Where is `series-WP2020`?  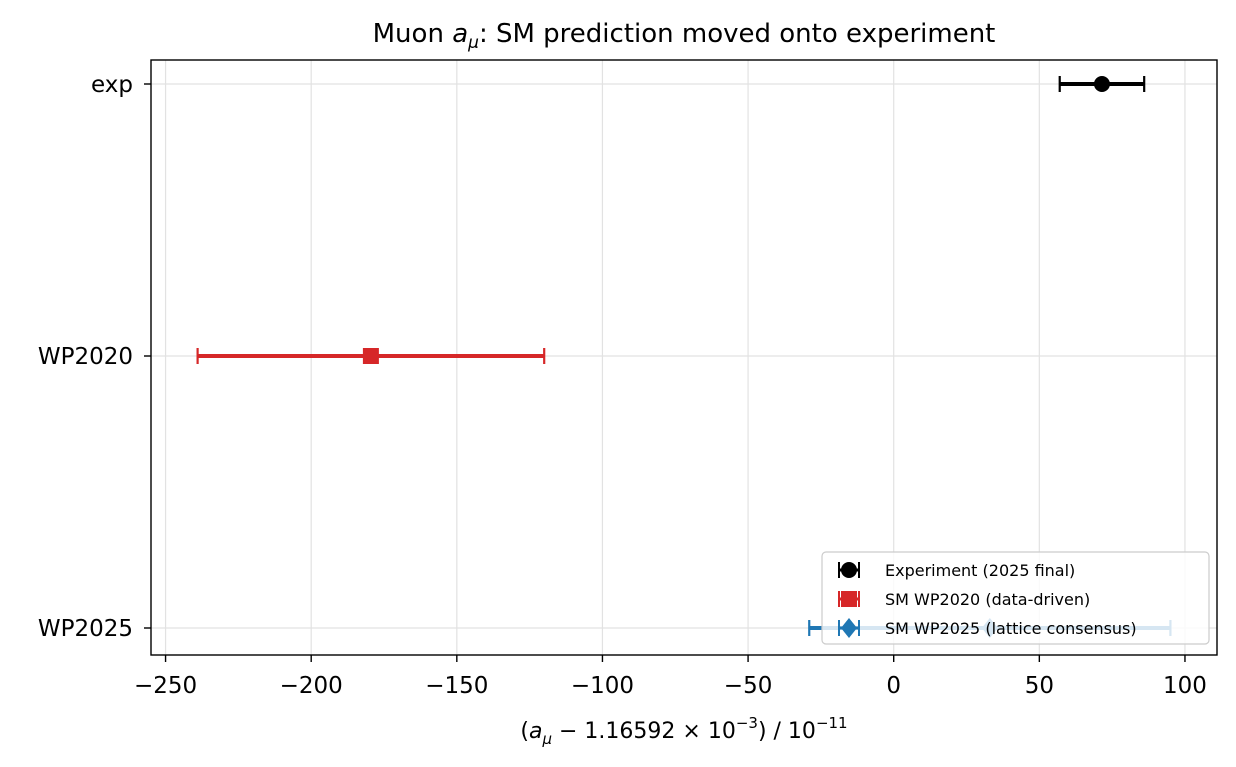 series-WP2020 is located at coordinates (371, 356).